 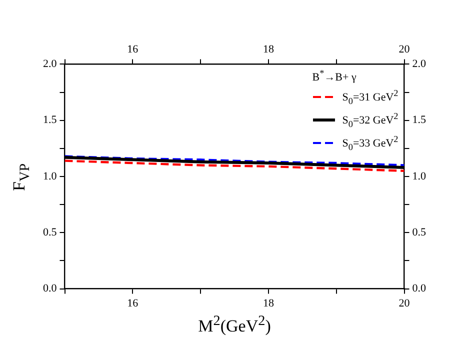 I want to click on x2-tick-label: 16, so click(x=133, y=49).